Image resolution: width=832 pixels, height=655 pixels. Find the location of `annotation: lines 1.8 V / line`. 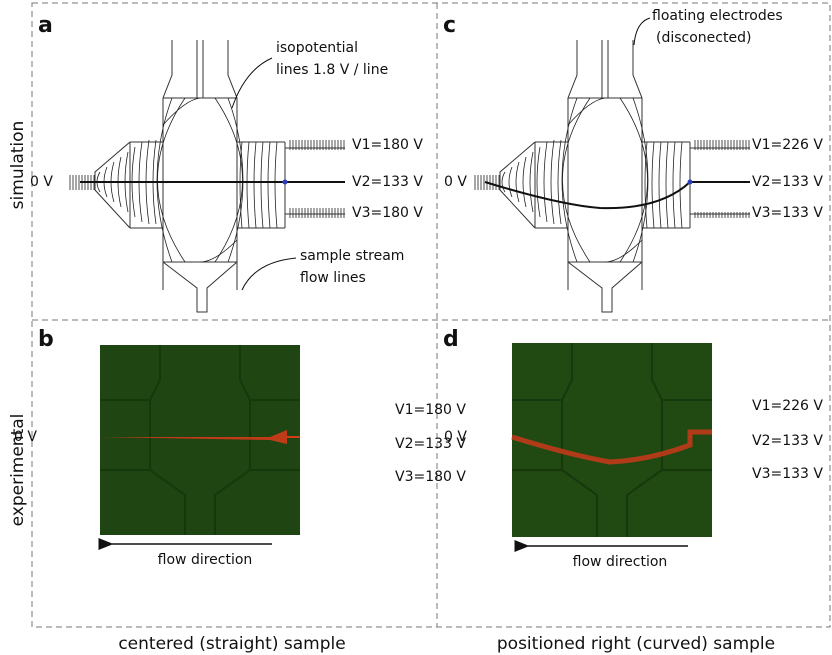

annotation: lines 1.8 V / line is located at coordinates (332, 70).